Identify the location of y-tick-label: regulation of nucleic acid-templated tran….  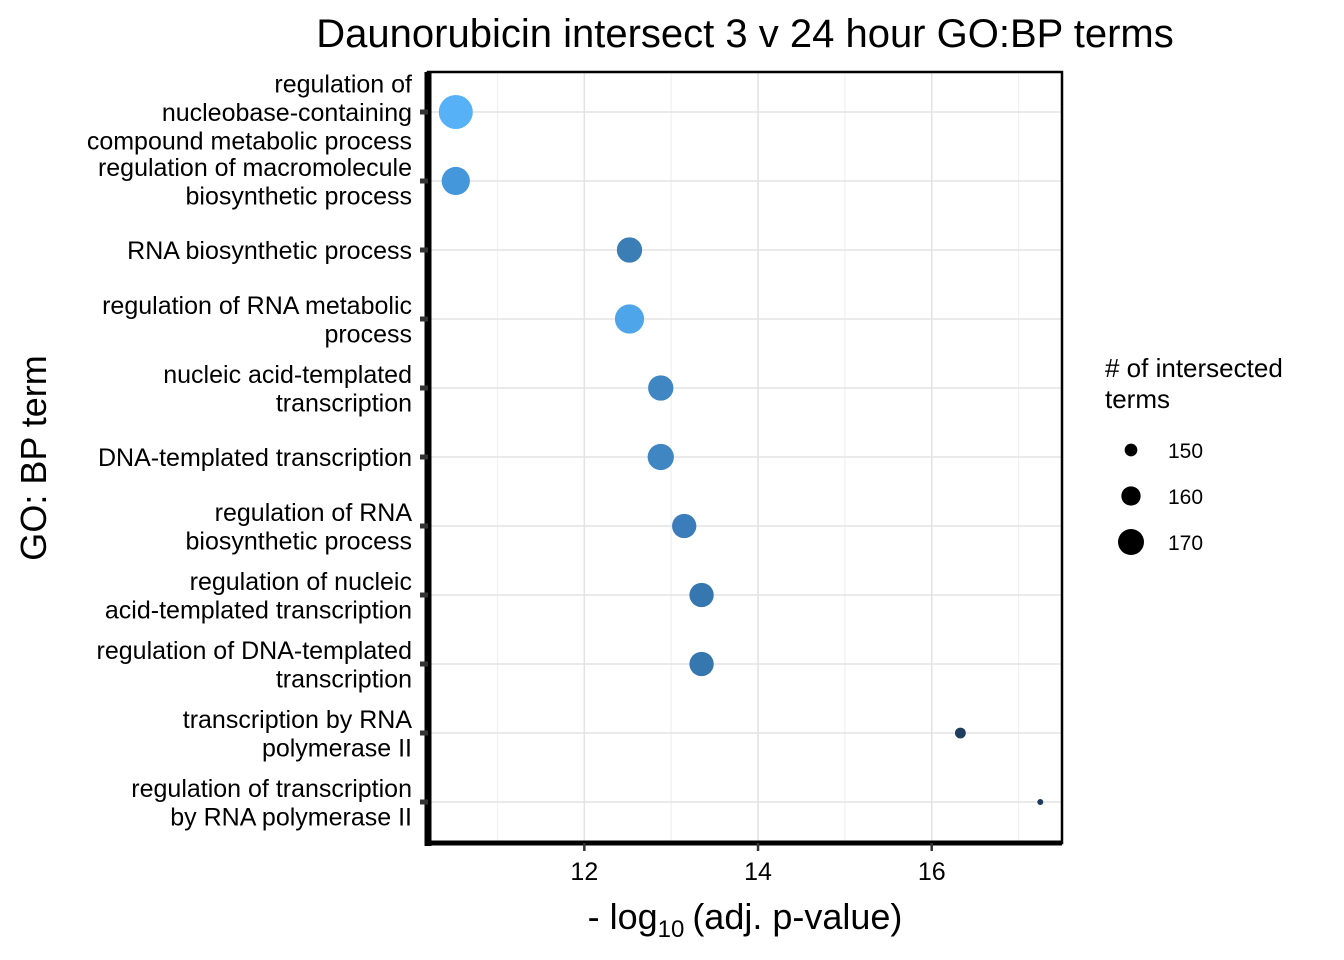
(258, 596).